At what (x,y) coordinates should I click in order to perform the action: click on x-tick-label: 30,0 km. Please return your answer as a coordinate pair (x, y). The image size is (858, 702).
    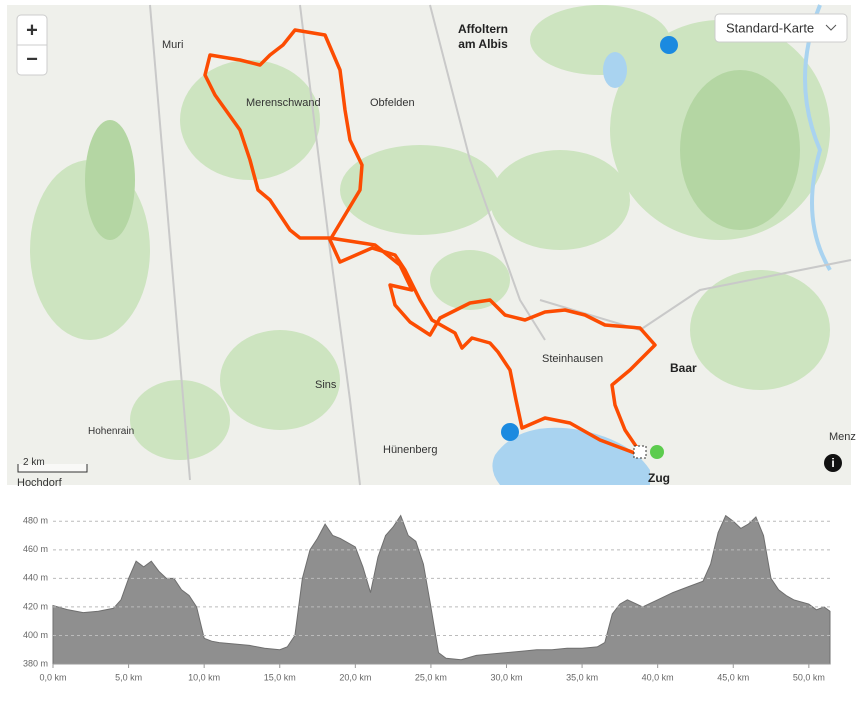
    Looking at the image, I should click on (506, 677).